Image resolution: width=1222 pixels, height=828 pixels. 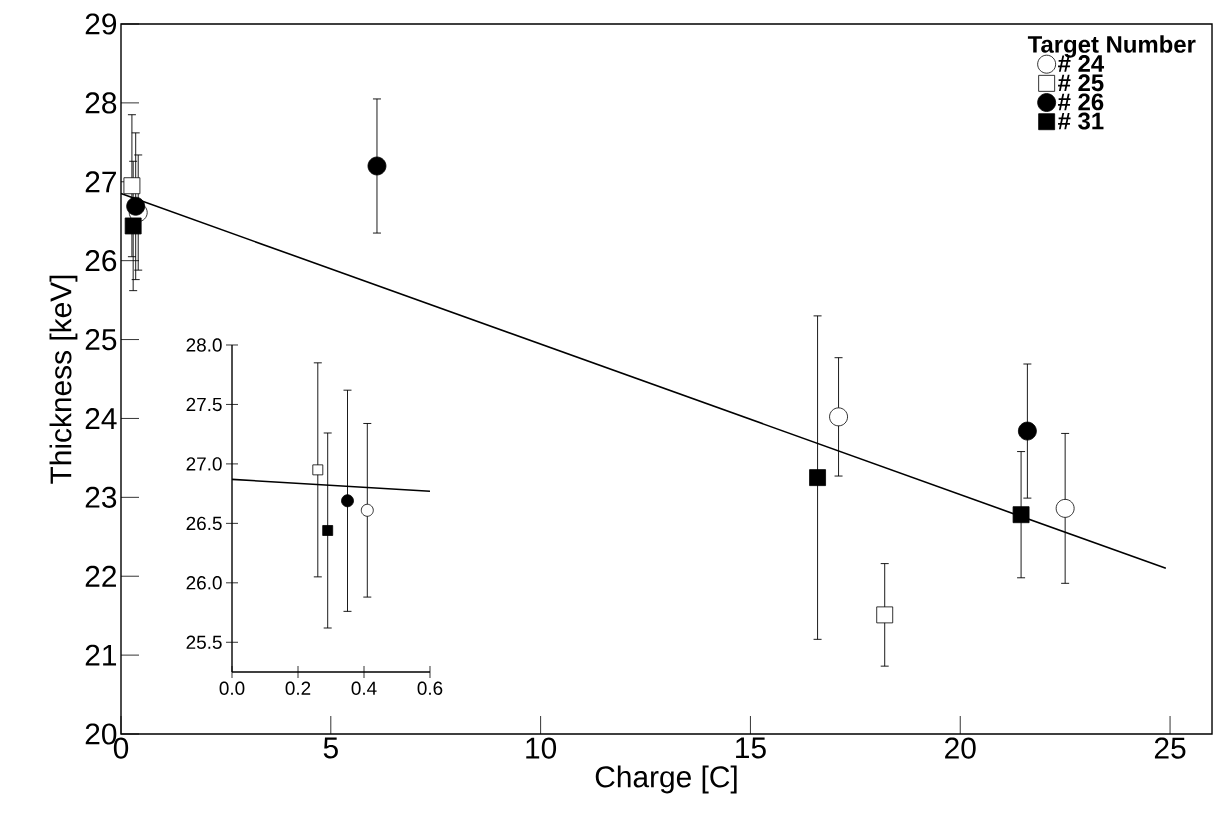 I want to click on y-tick-label: 21, so click(x=101, y=655).